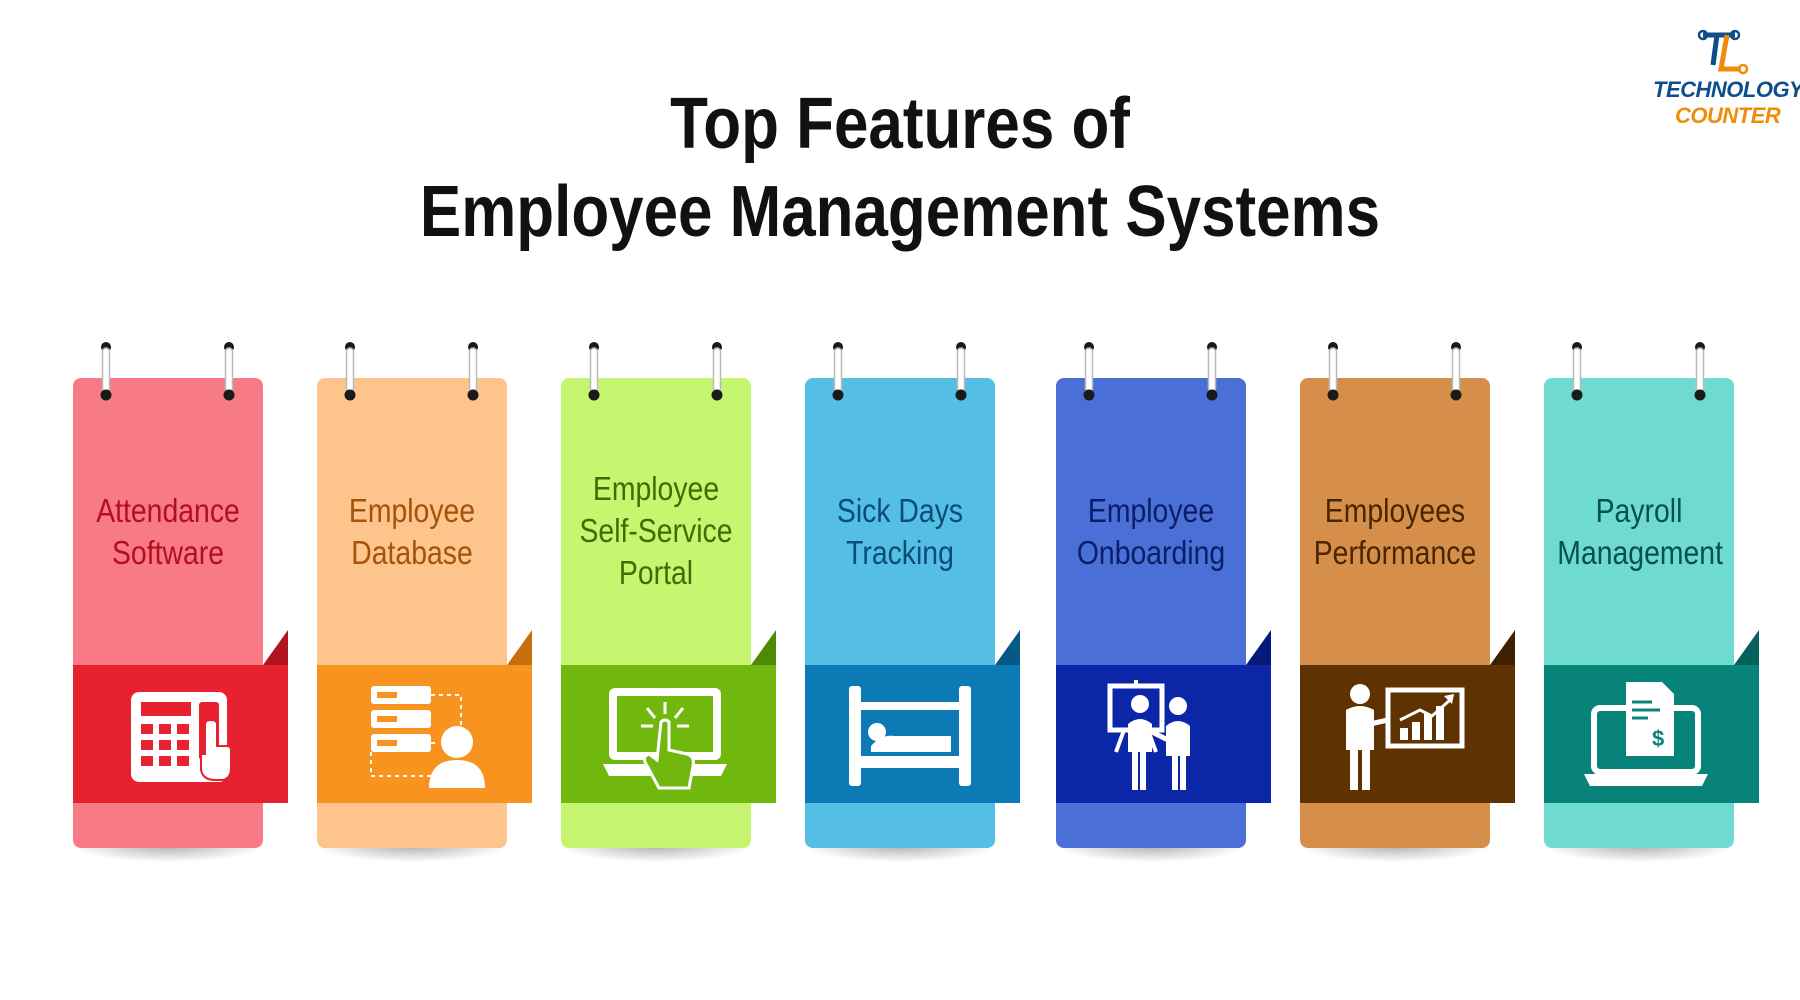 This screenshot has width=1800, height=1000. I want to click on title-line-1: Top Features of, so click(900, 124).